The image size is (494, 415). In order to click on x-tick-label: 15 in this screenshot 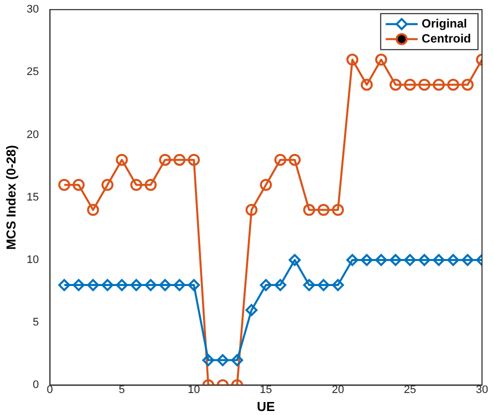, I will do `click(266, 390)`.